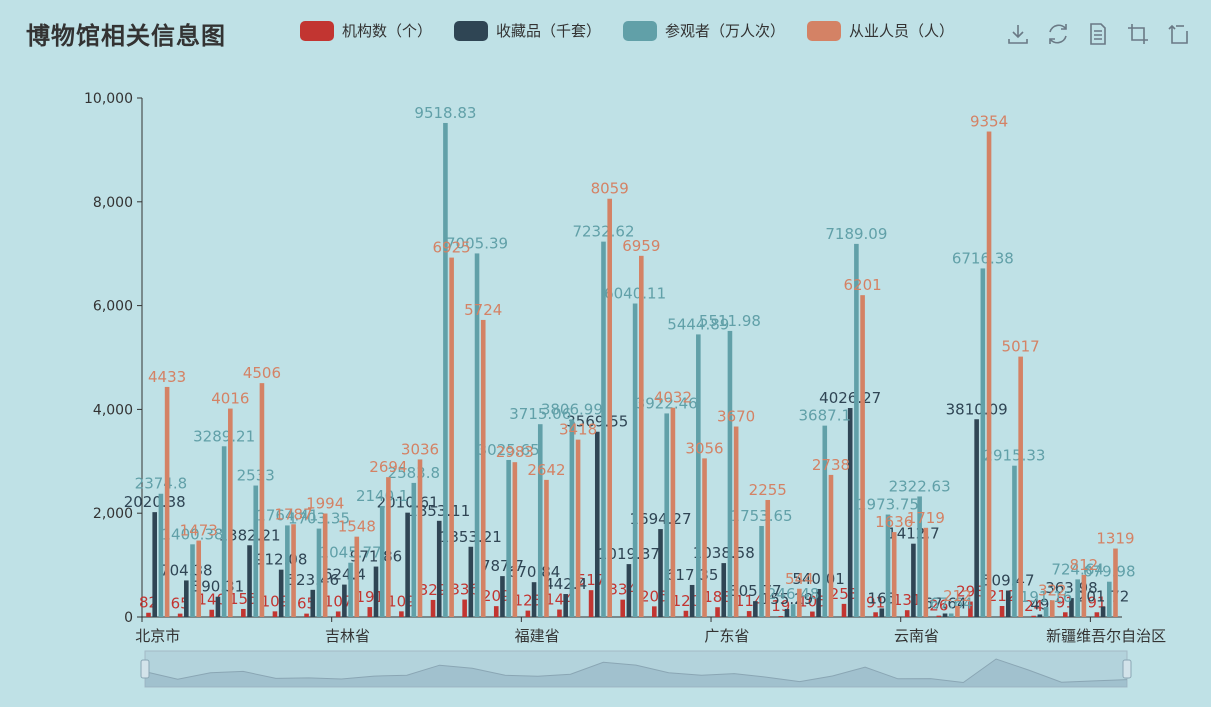 The image size is (1211, 707). Describe the element at coordinates (1127, 669) in the screenshot. I see `datazoom-handle-right` at that location.